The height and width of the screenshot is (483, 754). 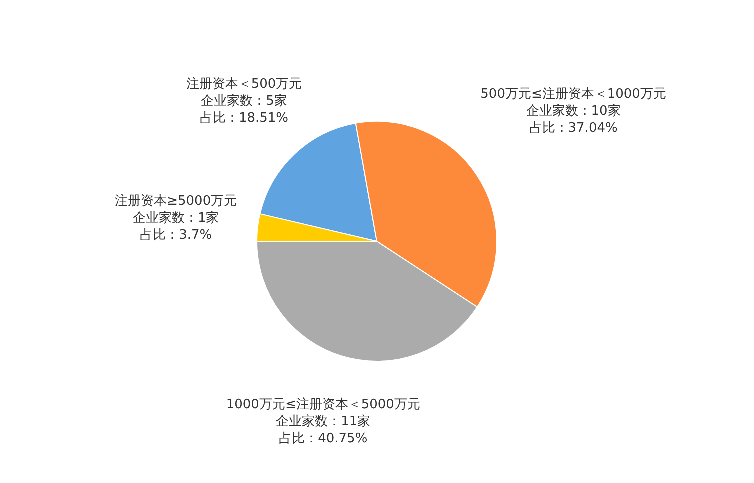 What do you see at coordinates (176, 201) in the screenshot?
I see `slice-label: 注册资本≥5000万元` at bounding box center [176, 201].